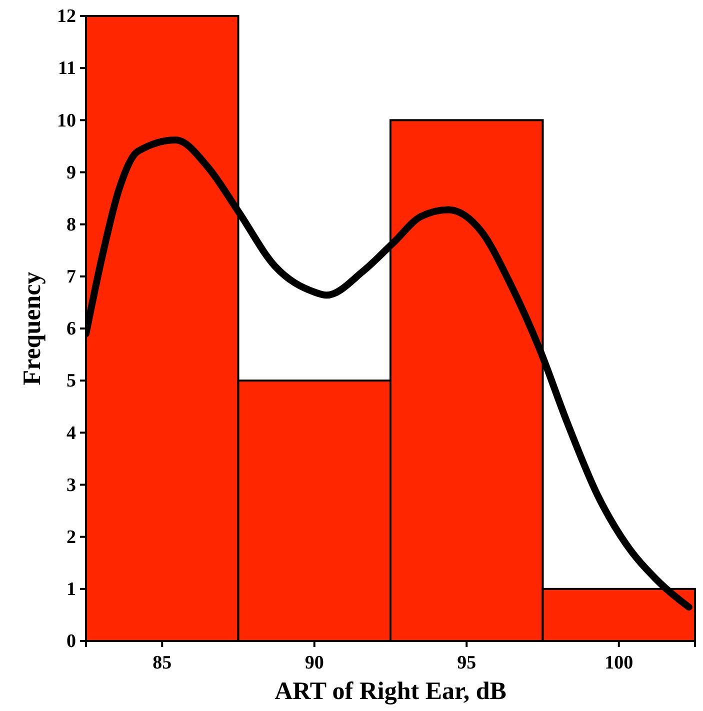 This screenshot has height=711, width=703. What do you see at coordinates (71, 433) in the screenshot?
I see `y-tick-label: 4` at bounding box center [71, 433].